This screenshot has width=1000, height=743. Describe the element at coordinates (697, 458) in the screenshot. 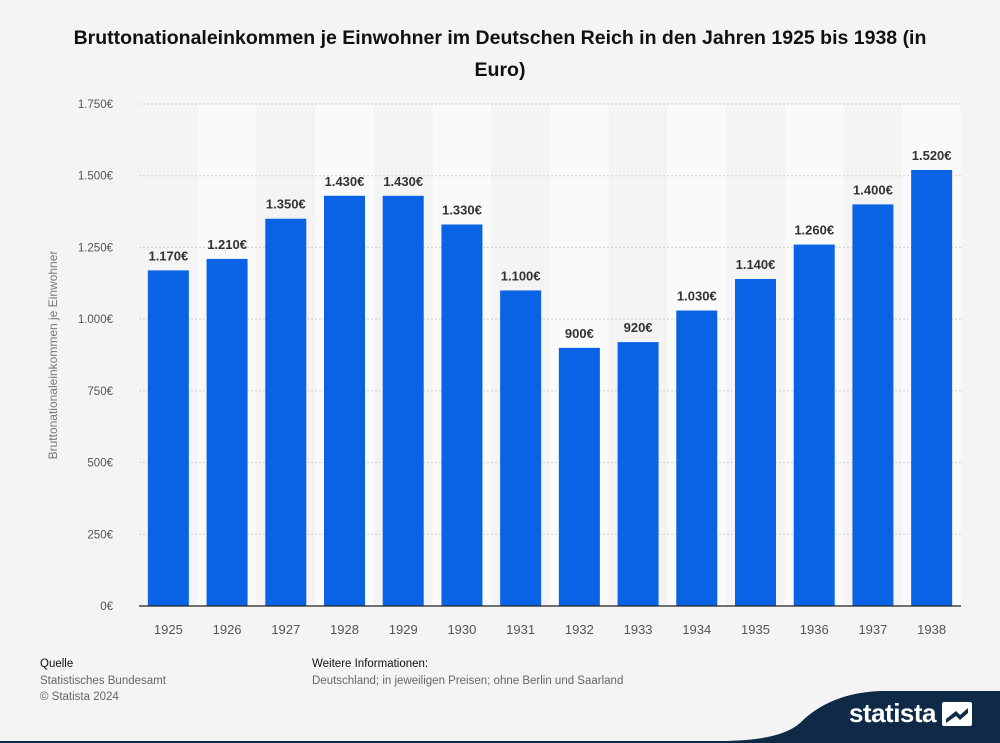

I see `bar-1934` at that location.